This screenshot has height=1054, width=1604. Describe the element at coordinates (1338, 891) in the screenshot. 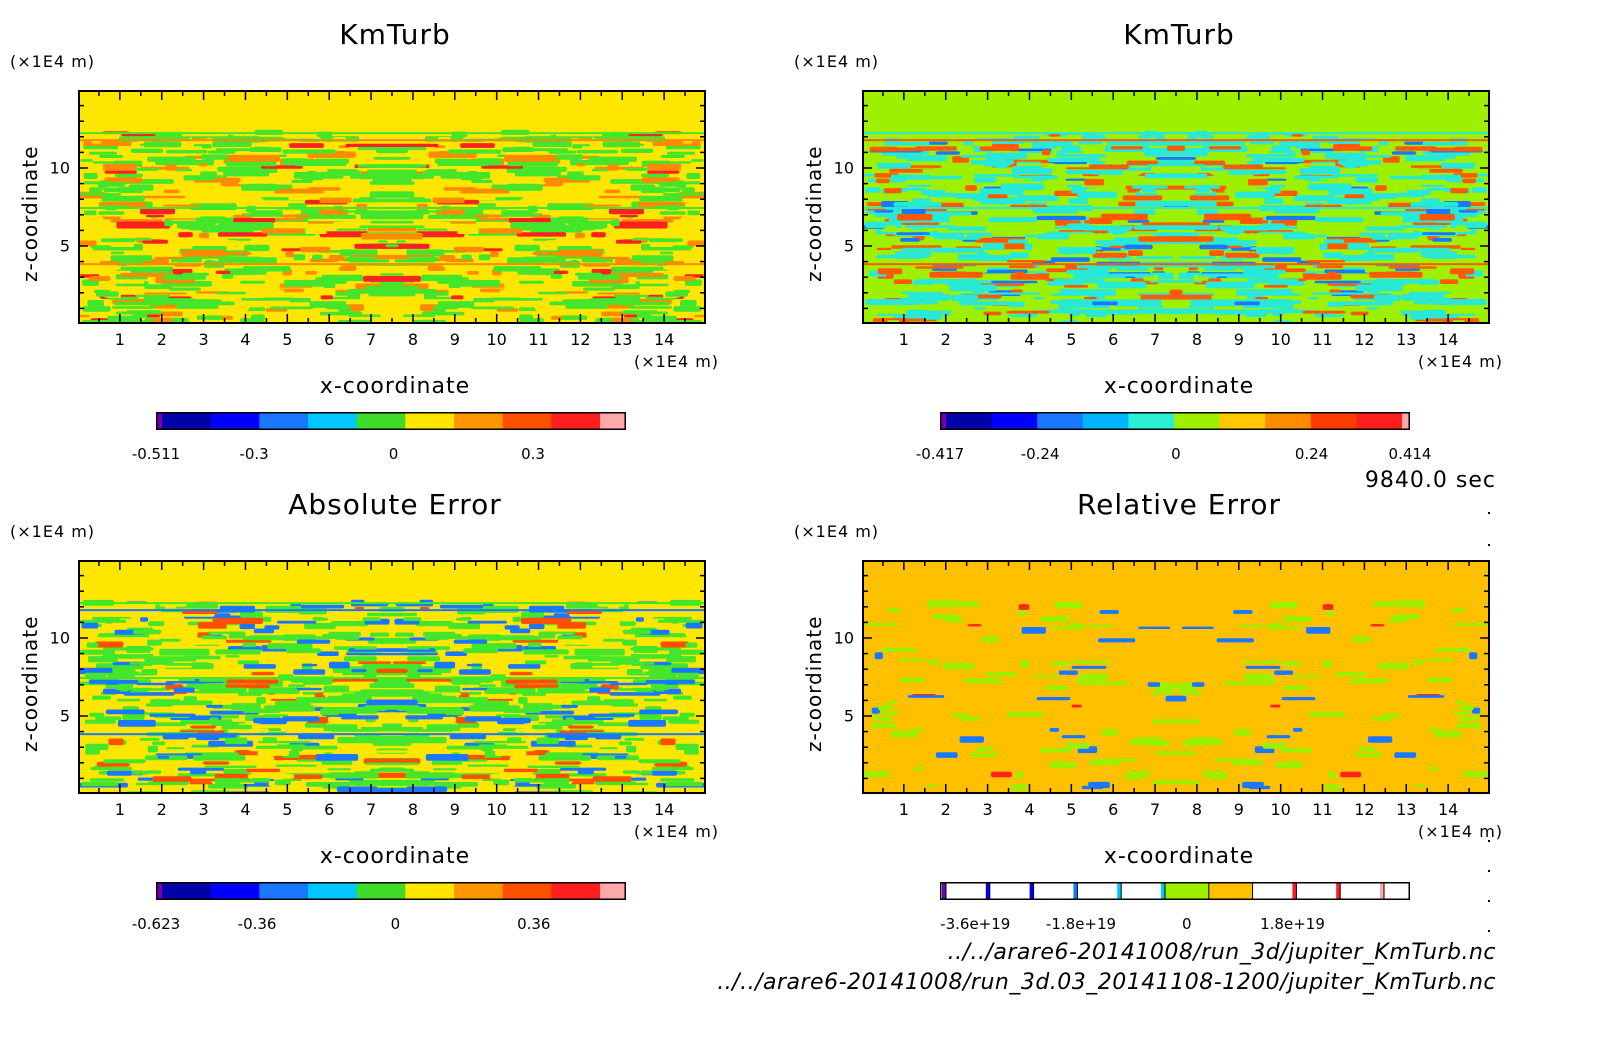

I see `colorbar-stripe` at that location.